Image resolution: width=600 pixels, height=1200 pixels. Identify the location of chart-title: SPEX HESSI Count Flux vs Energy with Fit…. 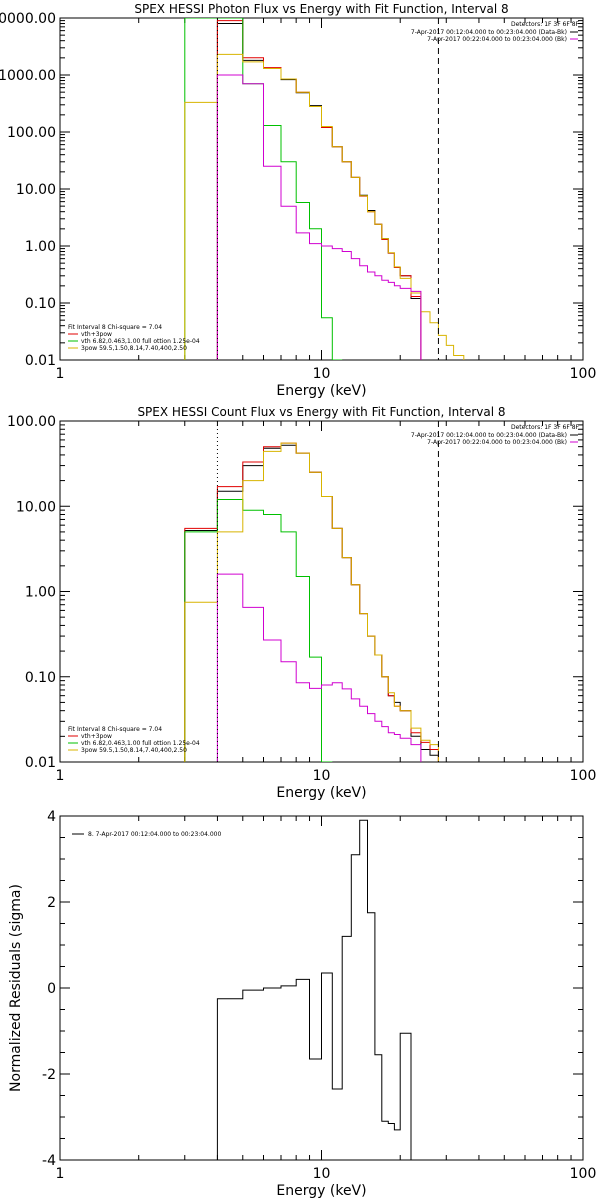
(321, 412).